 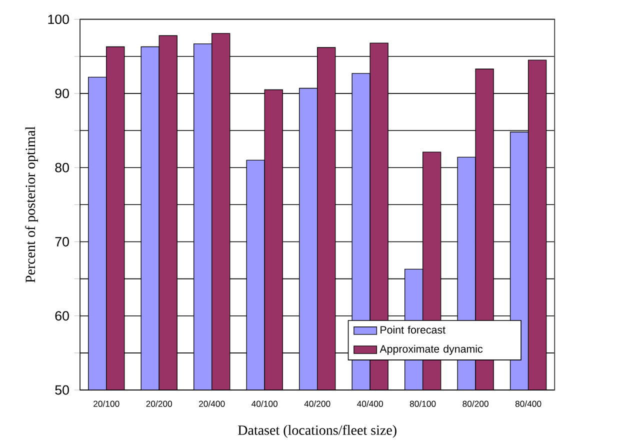 What do you see at coordinates (62, 241) in the screenshot?
I see `y-tick-label: 70` at bounding box center [62, 241].